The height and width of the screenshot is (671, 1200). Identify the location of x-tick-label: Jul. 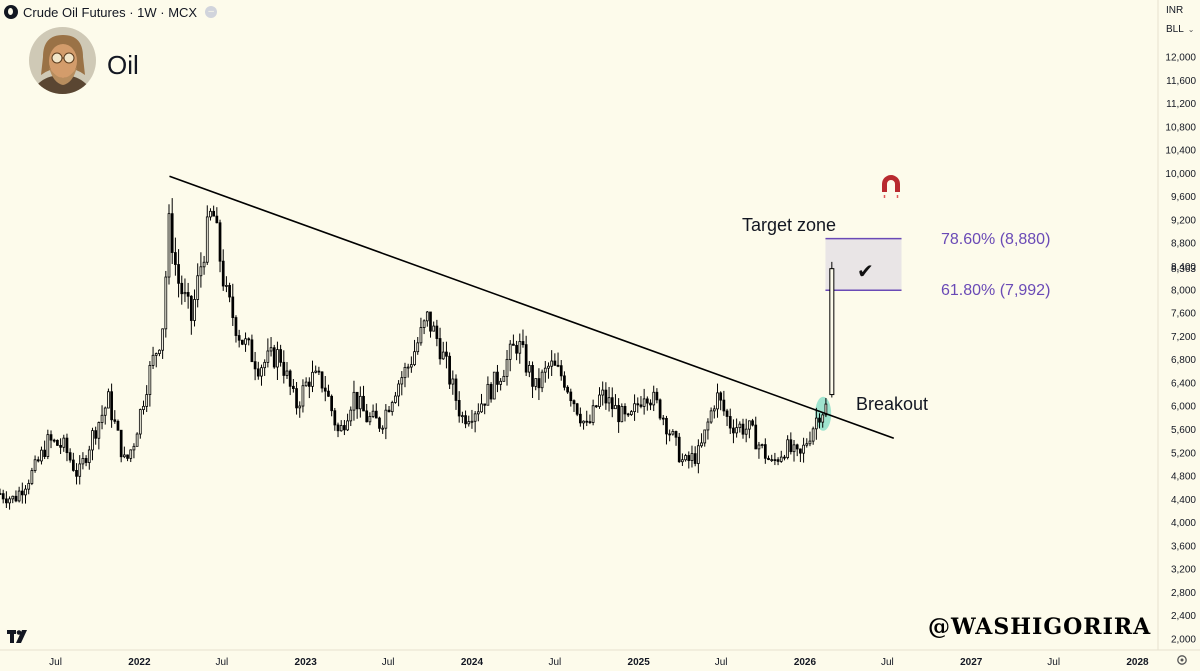
(554, 662).